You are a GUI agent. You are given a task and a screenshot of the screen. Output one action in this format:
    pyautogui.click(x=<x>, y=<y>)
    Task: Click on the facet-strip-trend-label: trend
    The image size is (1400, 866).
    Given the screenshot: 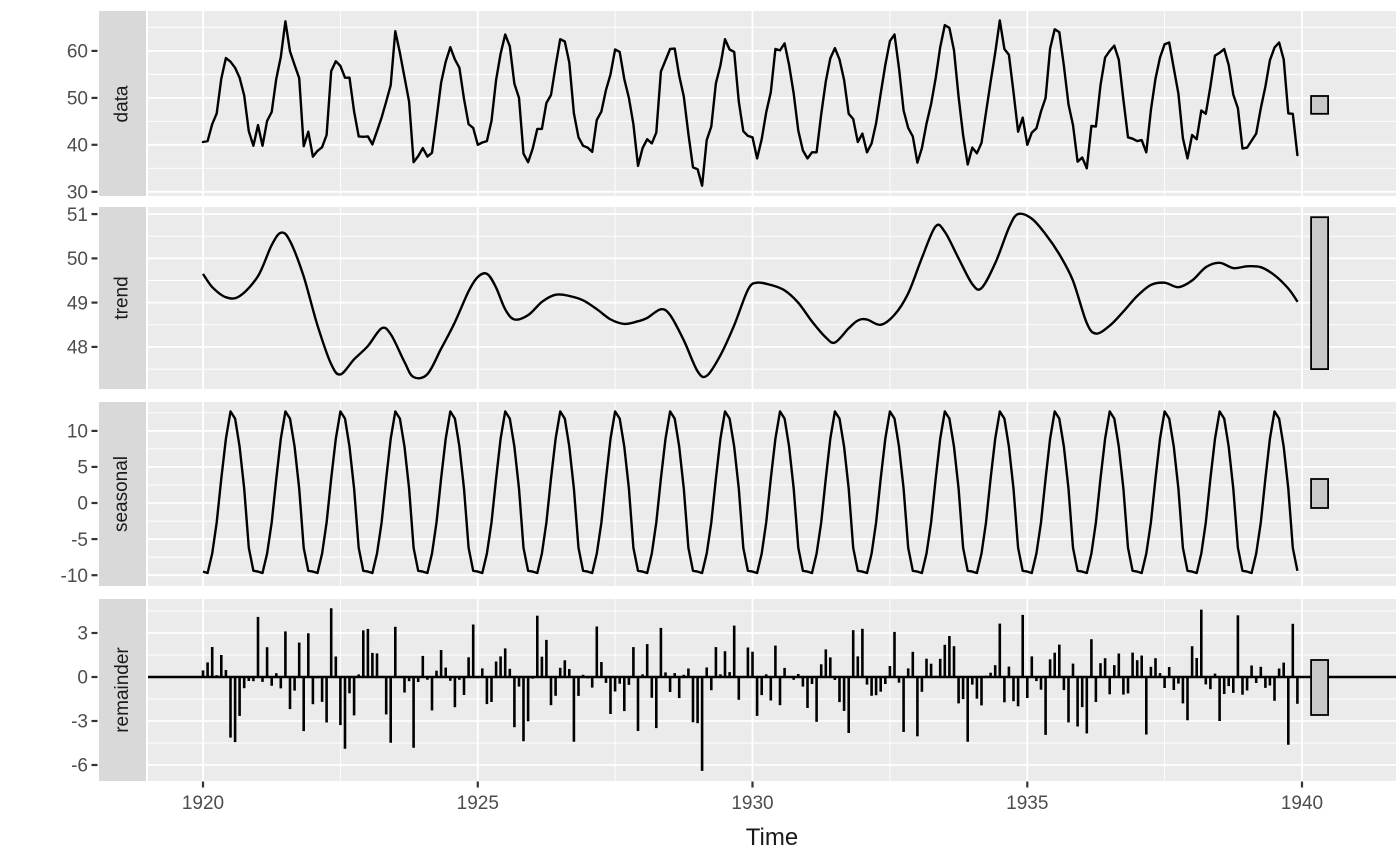 What is the action you would take?
    pyautogui.click(x=122, y=298)
    